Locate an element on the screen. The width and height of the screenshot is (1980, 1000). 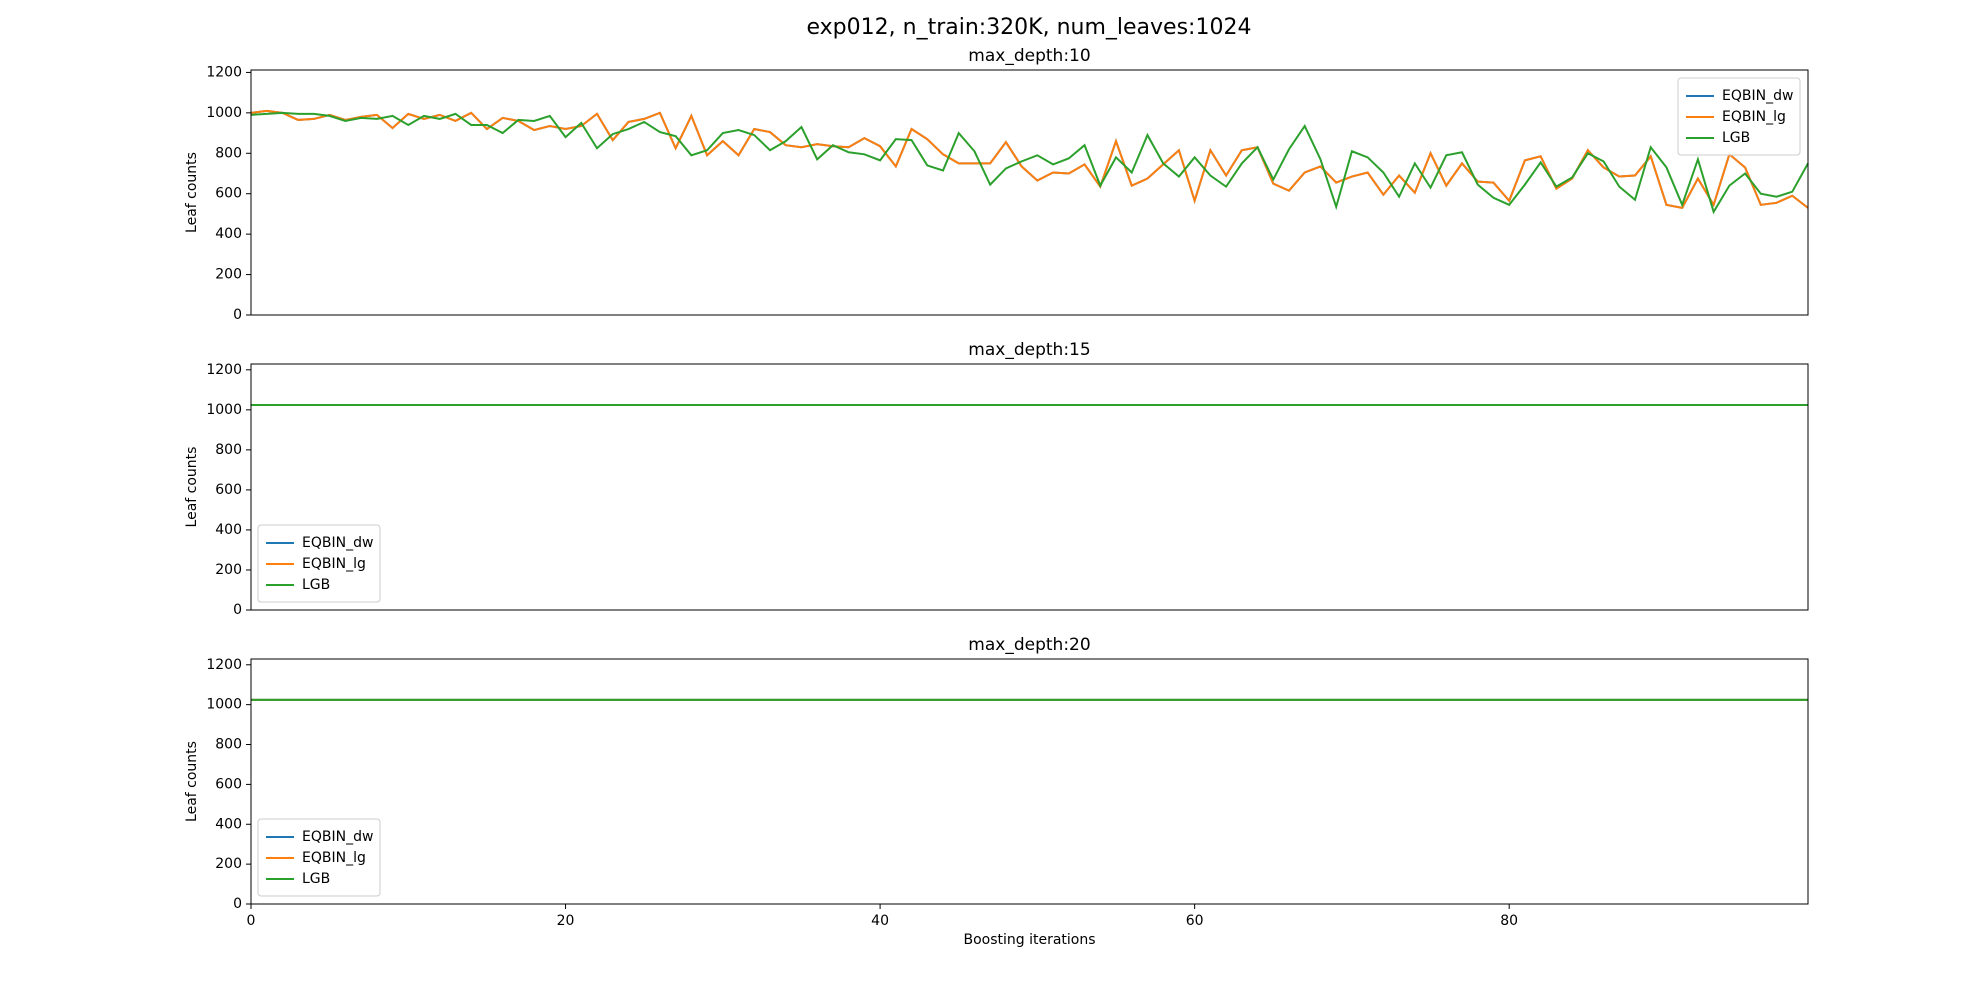
subplot-title: max_depth:20 is located at coordinates (1029, 645).